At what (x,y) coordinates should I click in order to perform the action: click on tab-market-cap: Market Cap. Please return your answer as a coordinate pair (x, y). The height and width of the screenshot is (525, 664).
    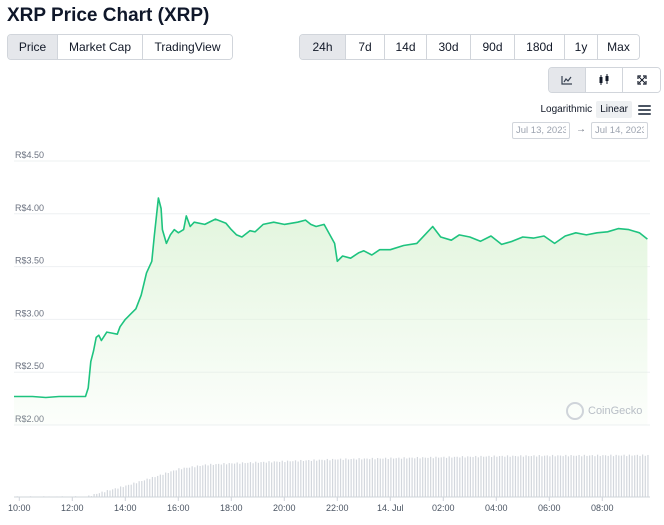
    Looking at the image, I should click on (100, 47).